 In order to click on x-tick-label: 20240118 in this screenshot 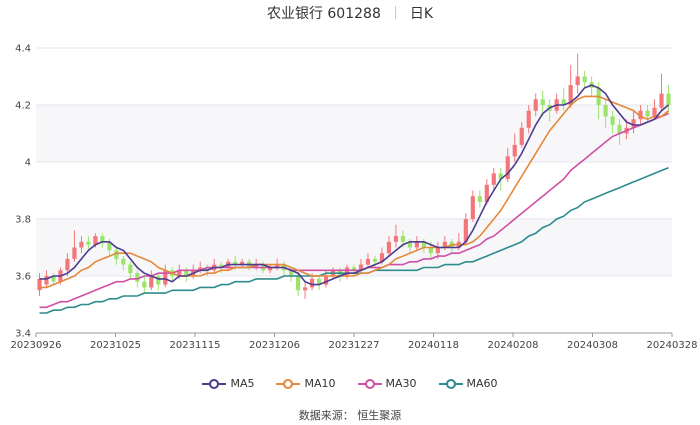, I will do `click(433, 345)`.